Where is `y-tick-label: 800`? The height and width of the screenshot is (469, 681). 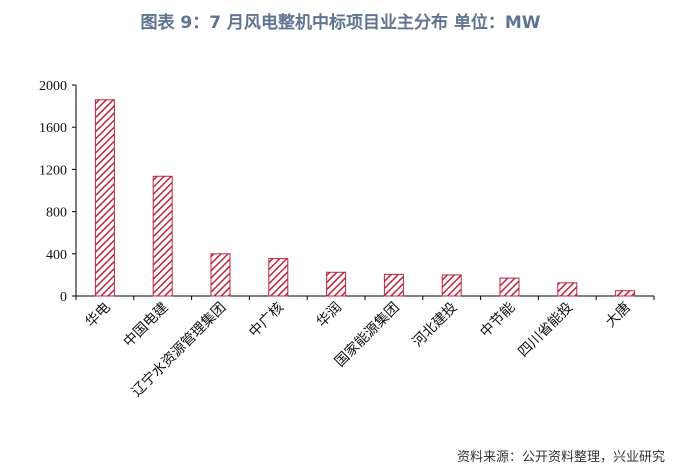
y-tick-label: 800 is located at coordinates (56, 213).